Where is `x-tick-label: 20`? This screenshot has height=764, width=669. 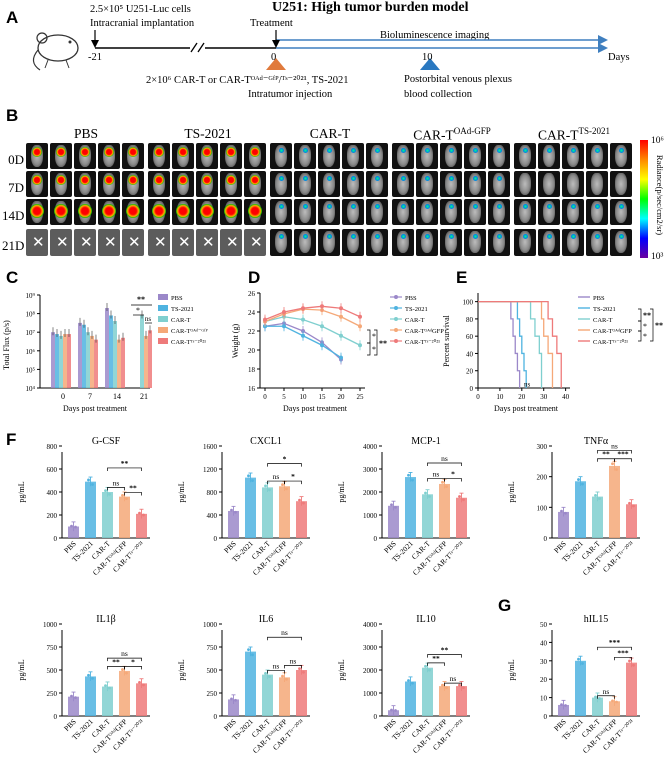 x-tick-label: 20 is located at coordinates (342, 397).